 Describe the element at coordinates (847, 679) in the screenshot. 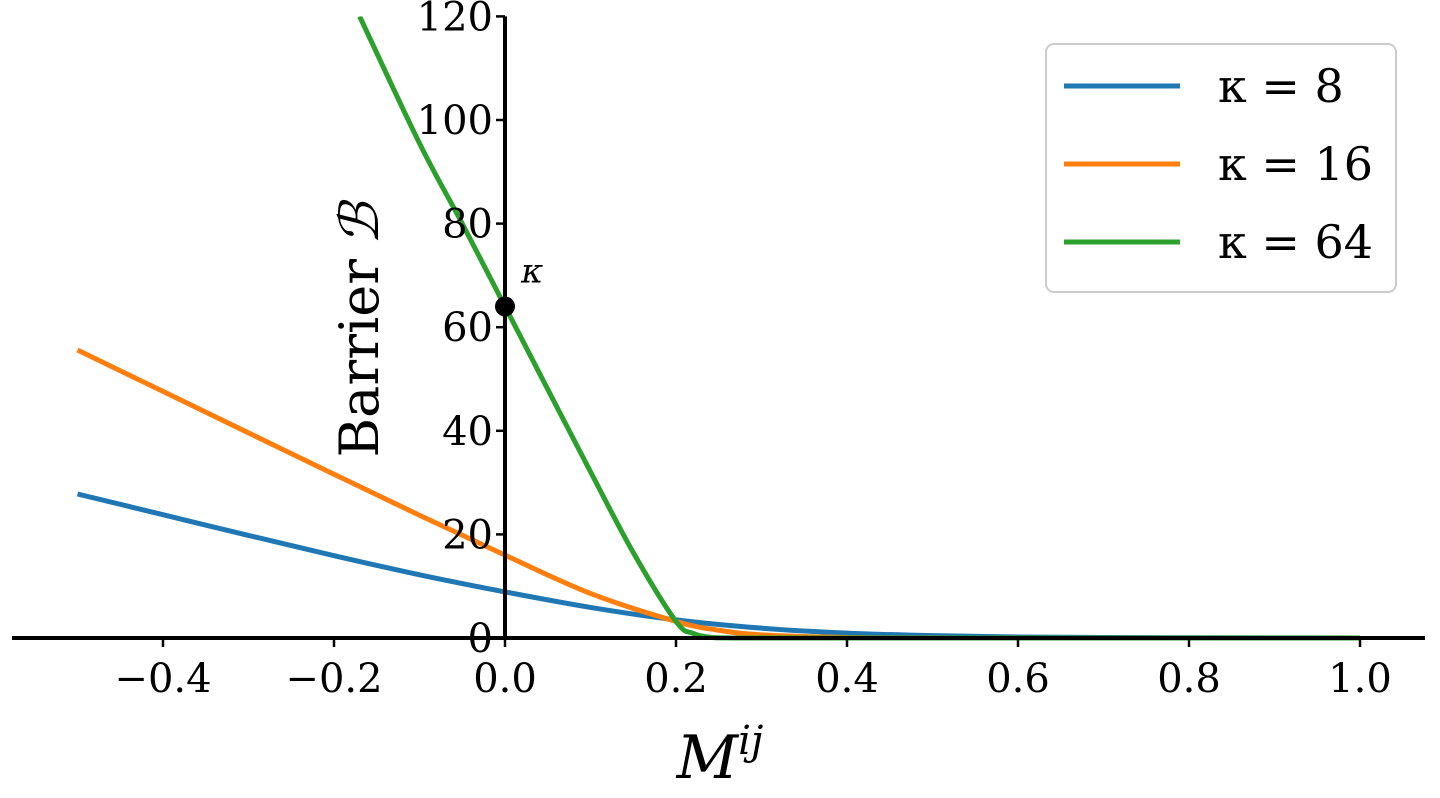

I see `x-tick-label: 0.4` at that location.